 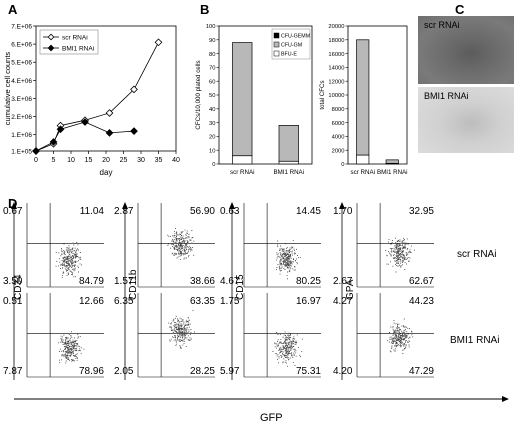 I want to click on x-tick-label: 5, so click(x=54, y=160).